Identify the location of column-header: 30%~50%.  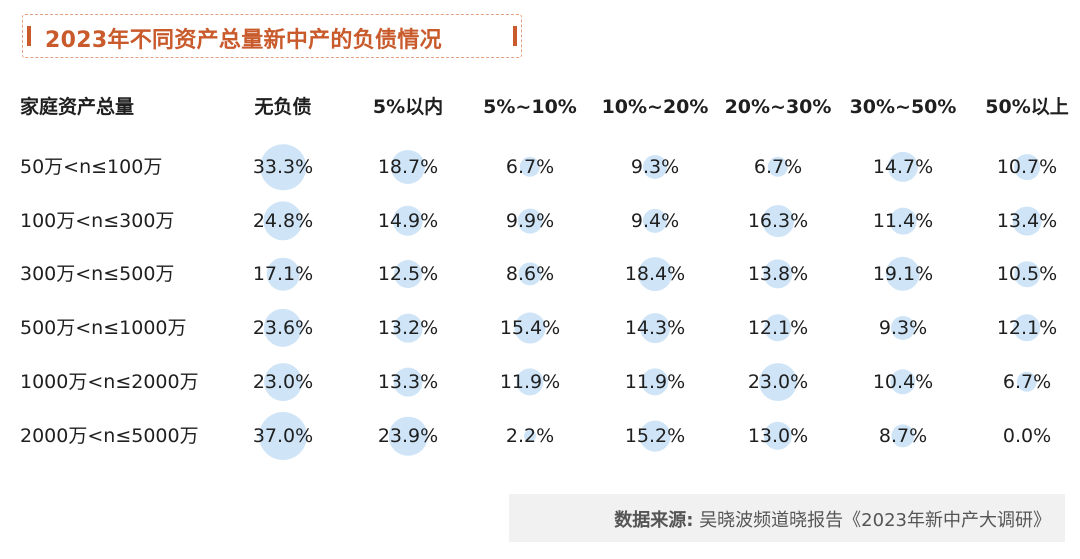
(903, 107).